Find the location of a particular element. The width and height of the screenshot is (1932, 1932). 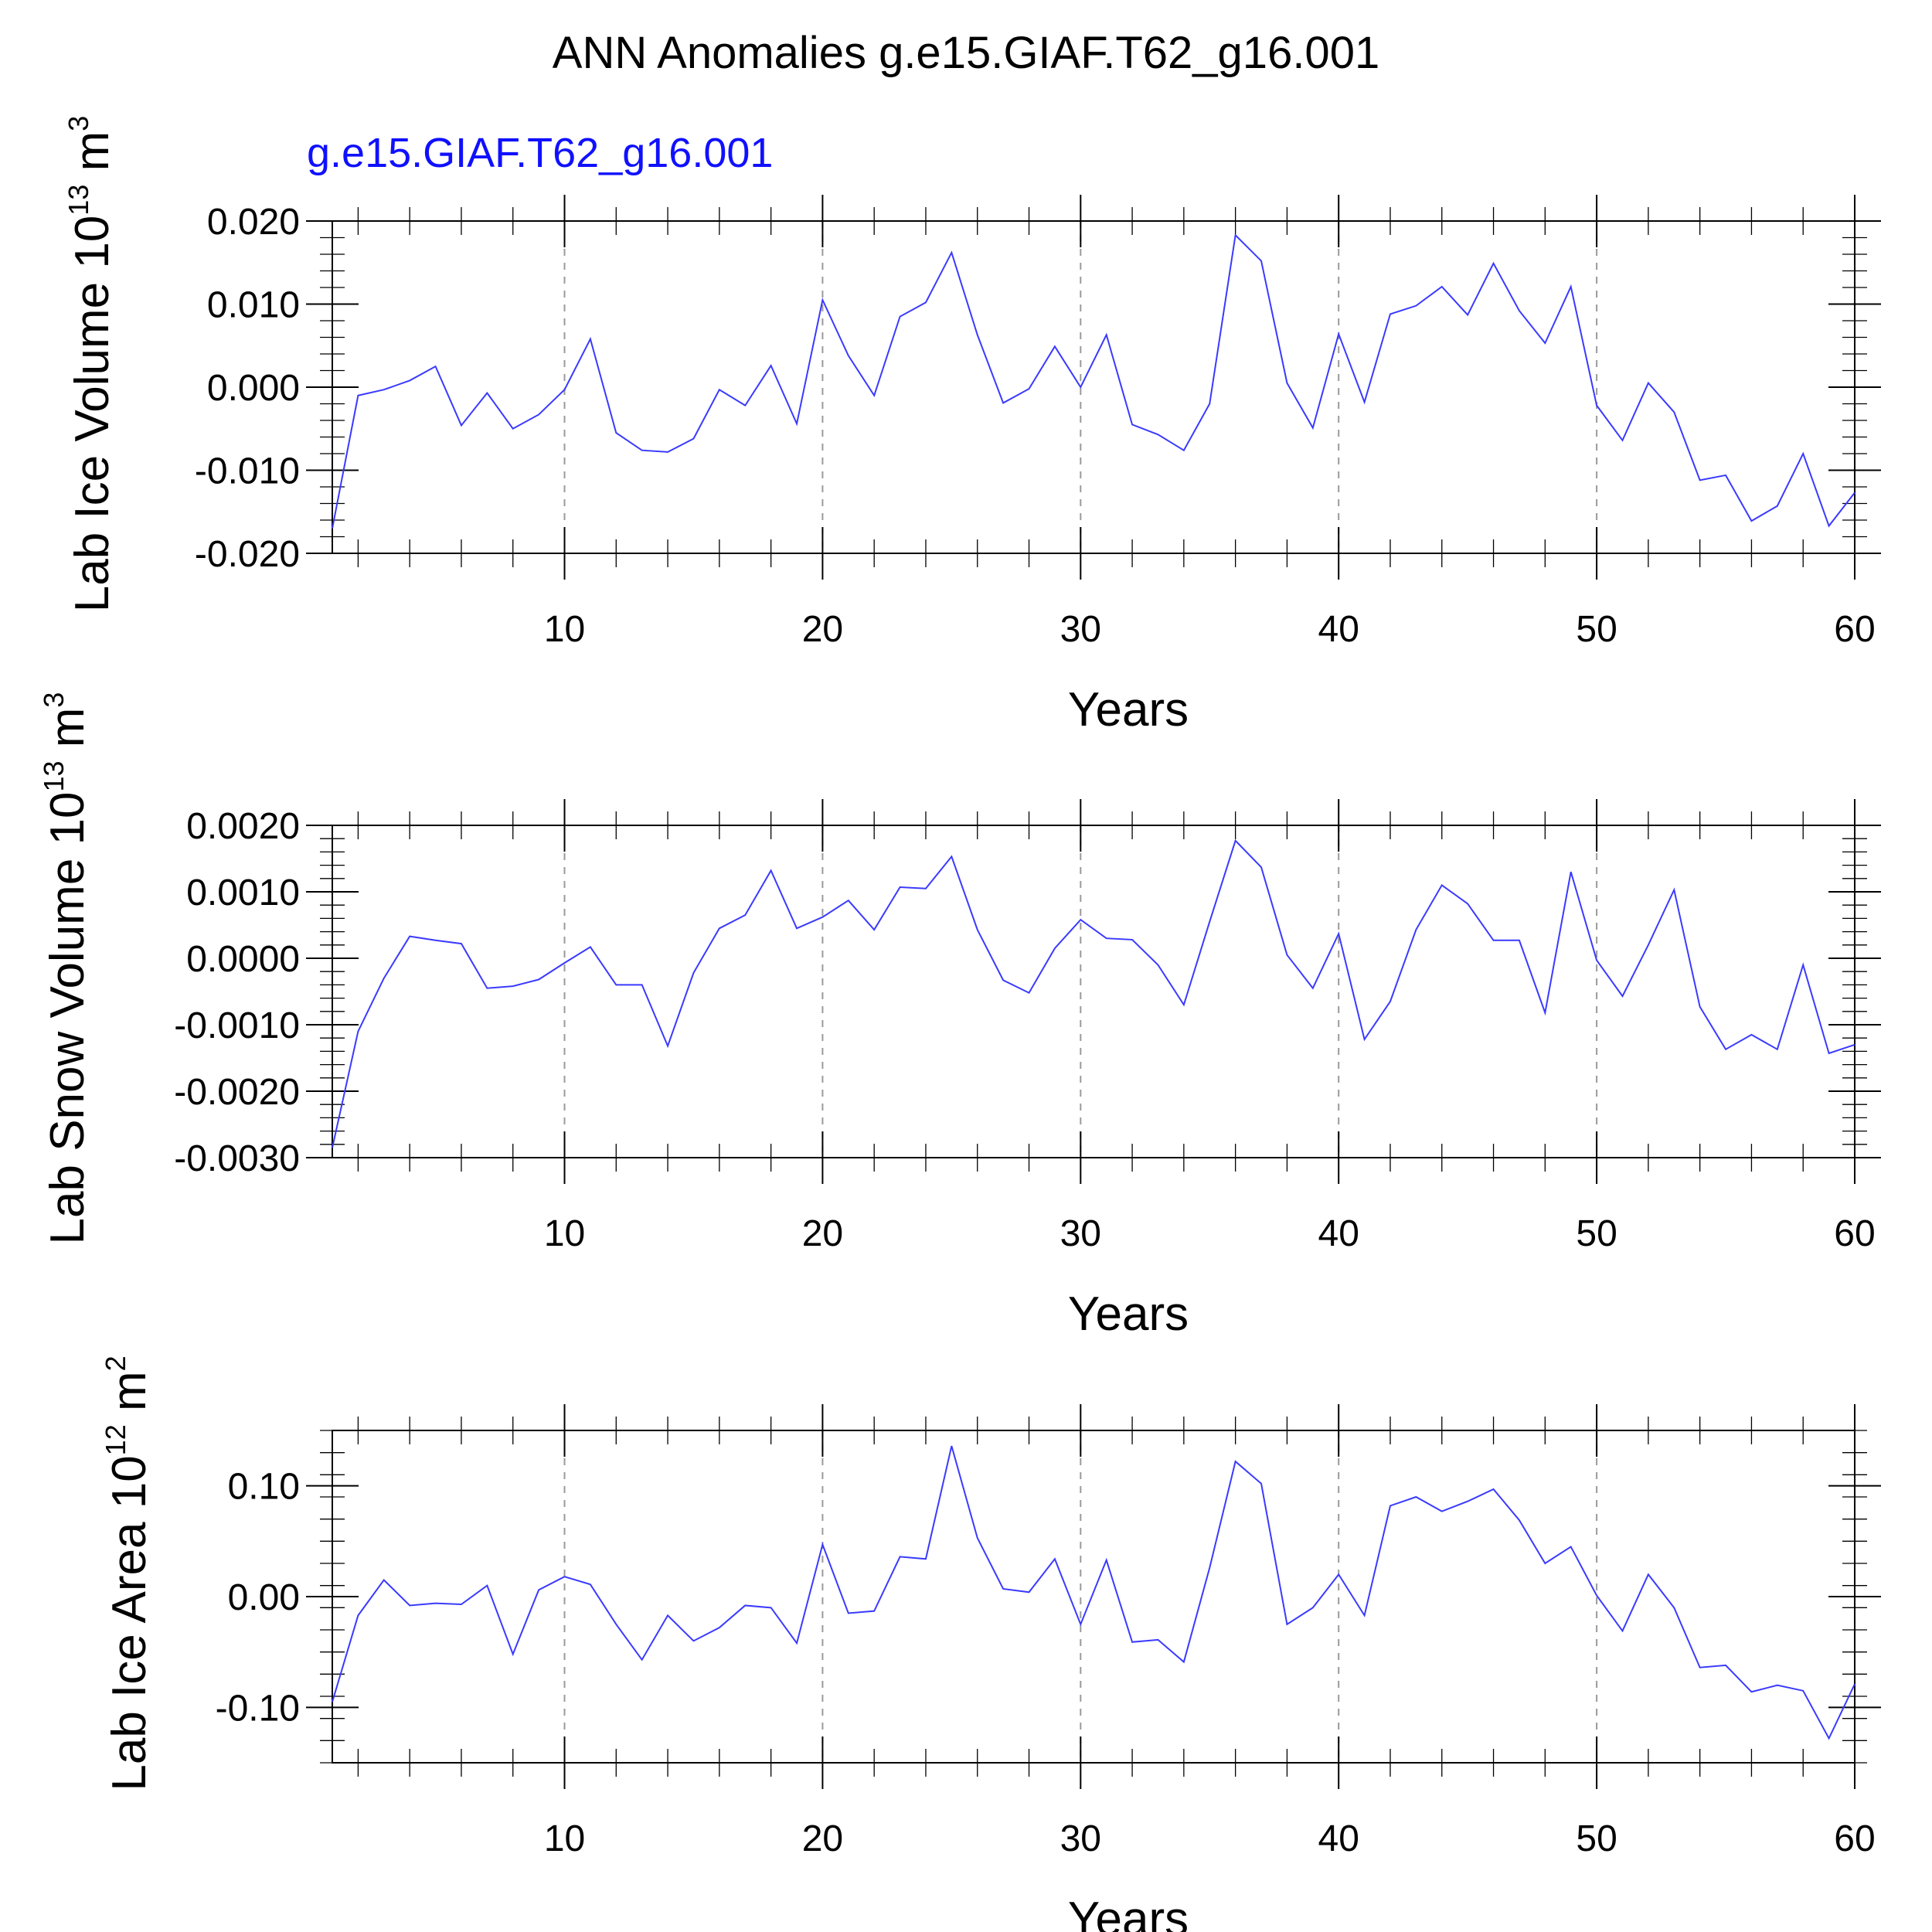

figure-title: ANN Anomalies g.e15.GIAF.T62_g16.001 is located at coordinates (966, 53).